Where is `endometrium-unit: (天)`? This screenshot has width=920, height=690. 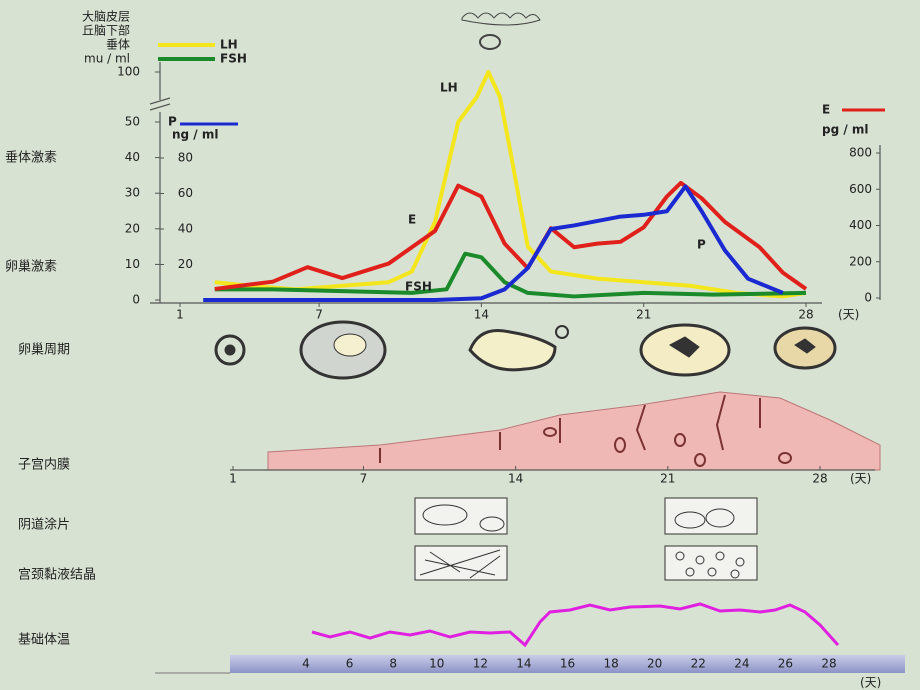 endometrium-unit: (天) is located at coordinates (860, 479).